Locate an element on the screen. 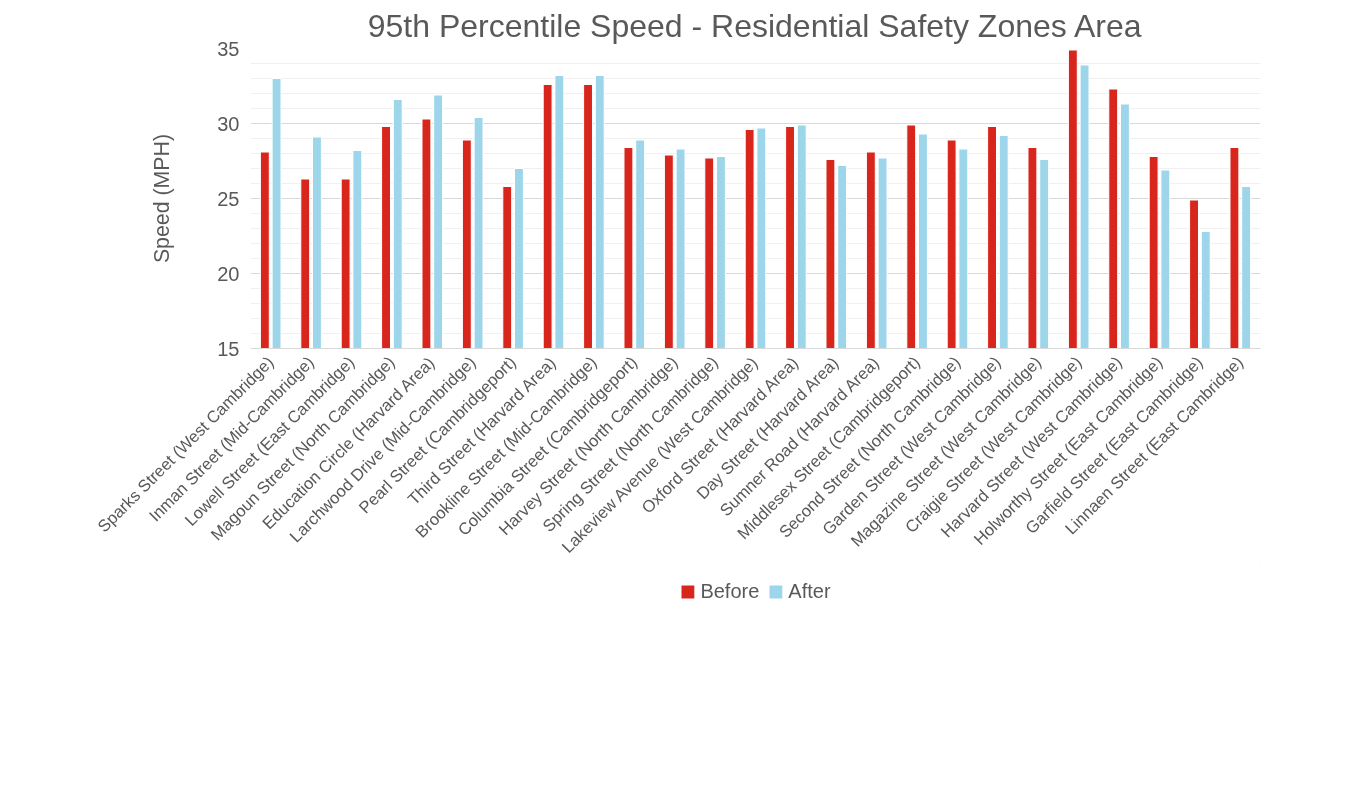 The height and width of the screenshot is (807, 1347). y-tick-label: 15 is located at coordinates (228, 348).